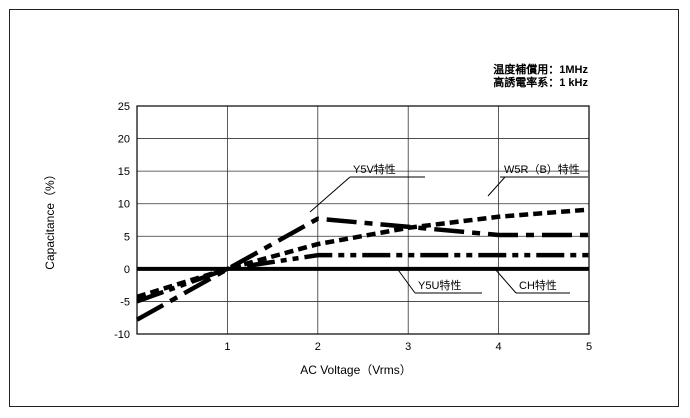  Describe the element at coordinates (122, 335) in the screenshot. I see `y-tick-label-7: -10` at that location.